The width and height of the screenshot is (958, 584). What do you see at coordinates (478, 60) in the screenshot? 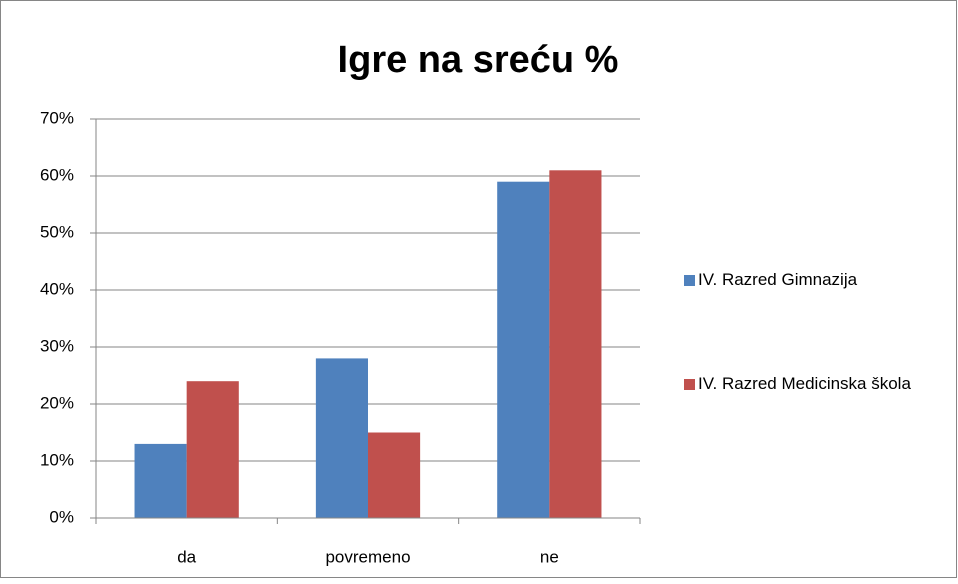
I see `chart-title: Igre na sreću %` at bounding box center [478, 60].